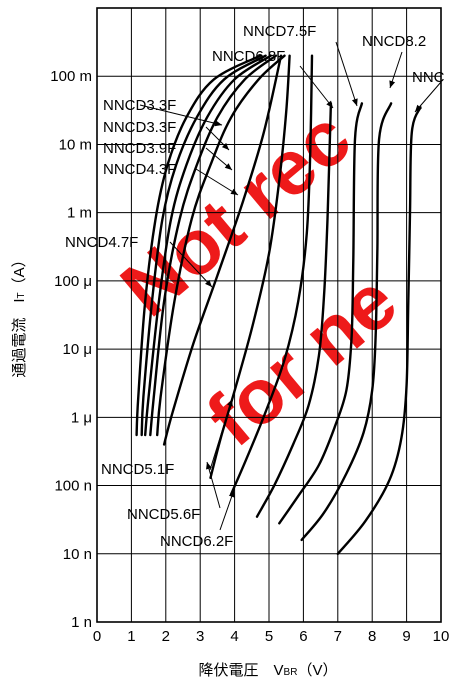  What do you see at coordinates (81, 417) in the screenshot?
I see `y-tick-label-3: 1 μ` at bounding box center [81, 417].